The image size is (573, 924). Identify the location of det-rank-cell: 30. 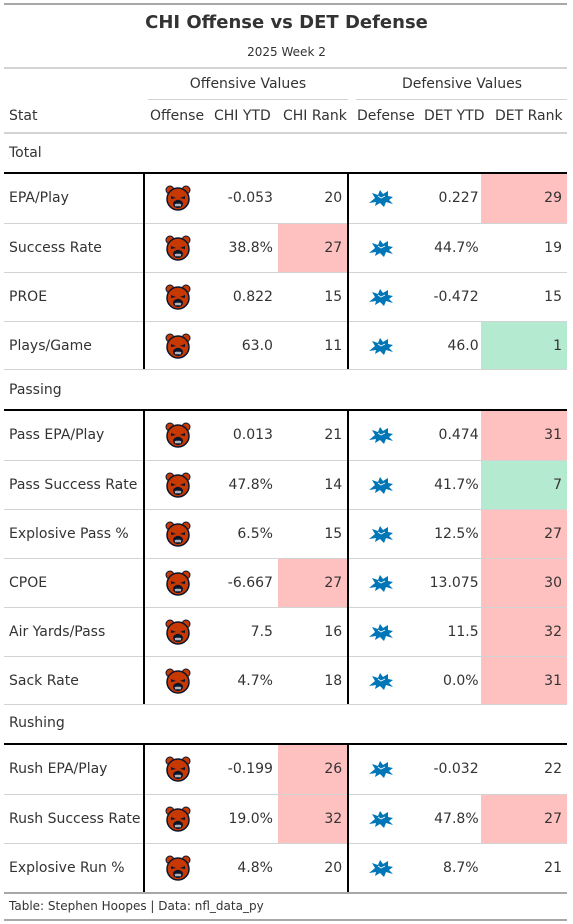
(523, 583).